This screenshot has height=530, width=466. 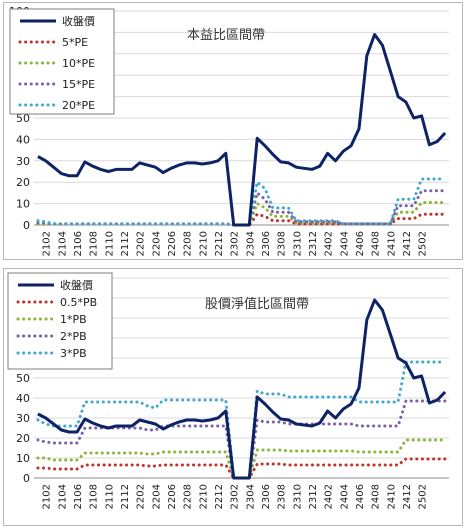 What do you see at coordinates (73, 353) in the screenshot?
I see `legend-label: 3*PB` at bounding box center [73, 353].